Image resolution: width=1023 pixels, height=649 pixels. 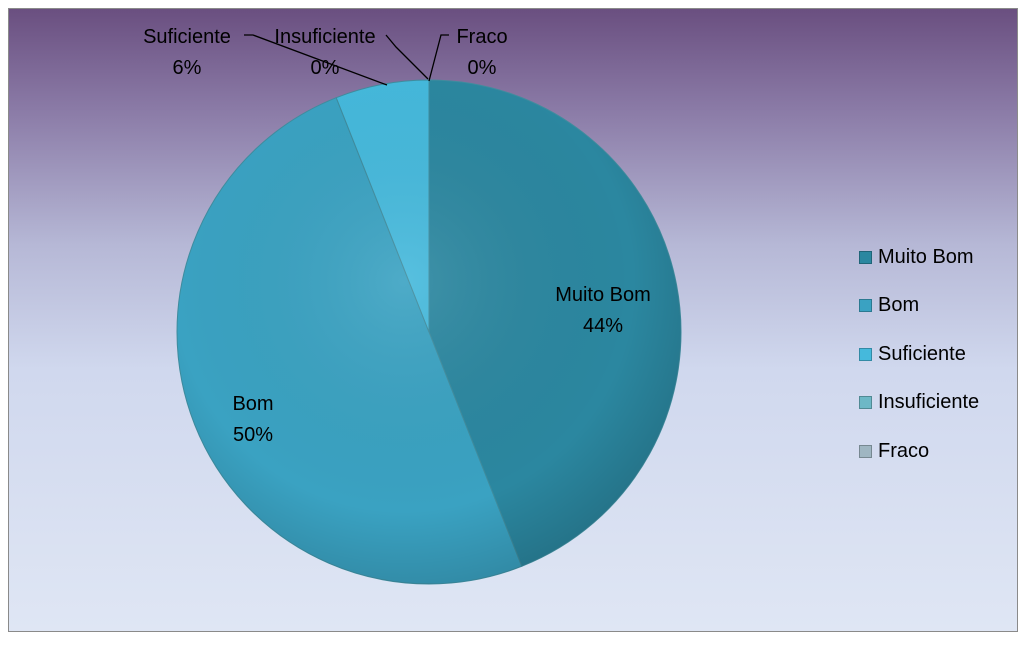 I want to click on leader-line-fraco, so click(x=438, y=58).